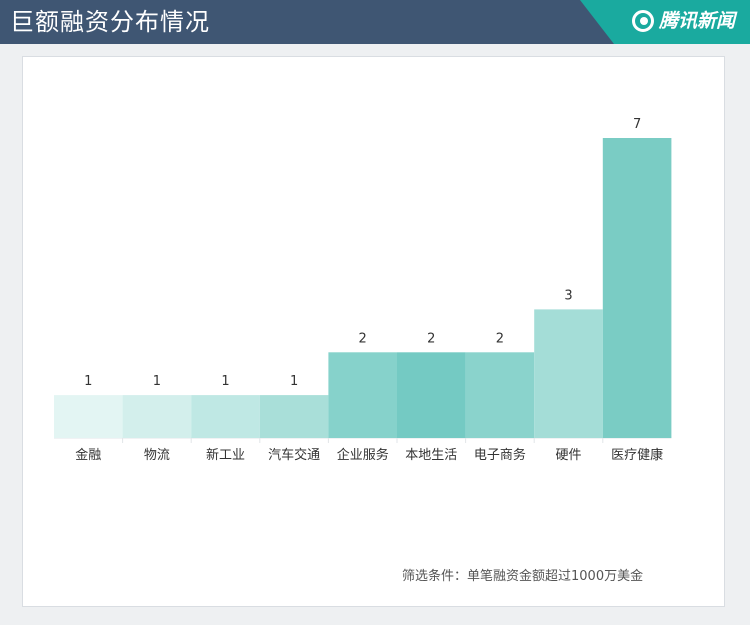  What do you see at coordinates (157, 455) in the screenshot?
I see `x-tick-label: 物流` at bounding box center [157, 455].